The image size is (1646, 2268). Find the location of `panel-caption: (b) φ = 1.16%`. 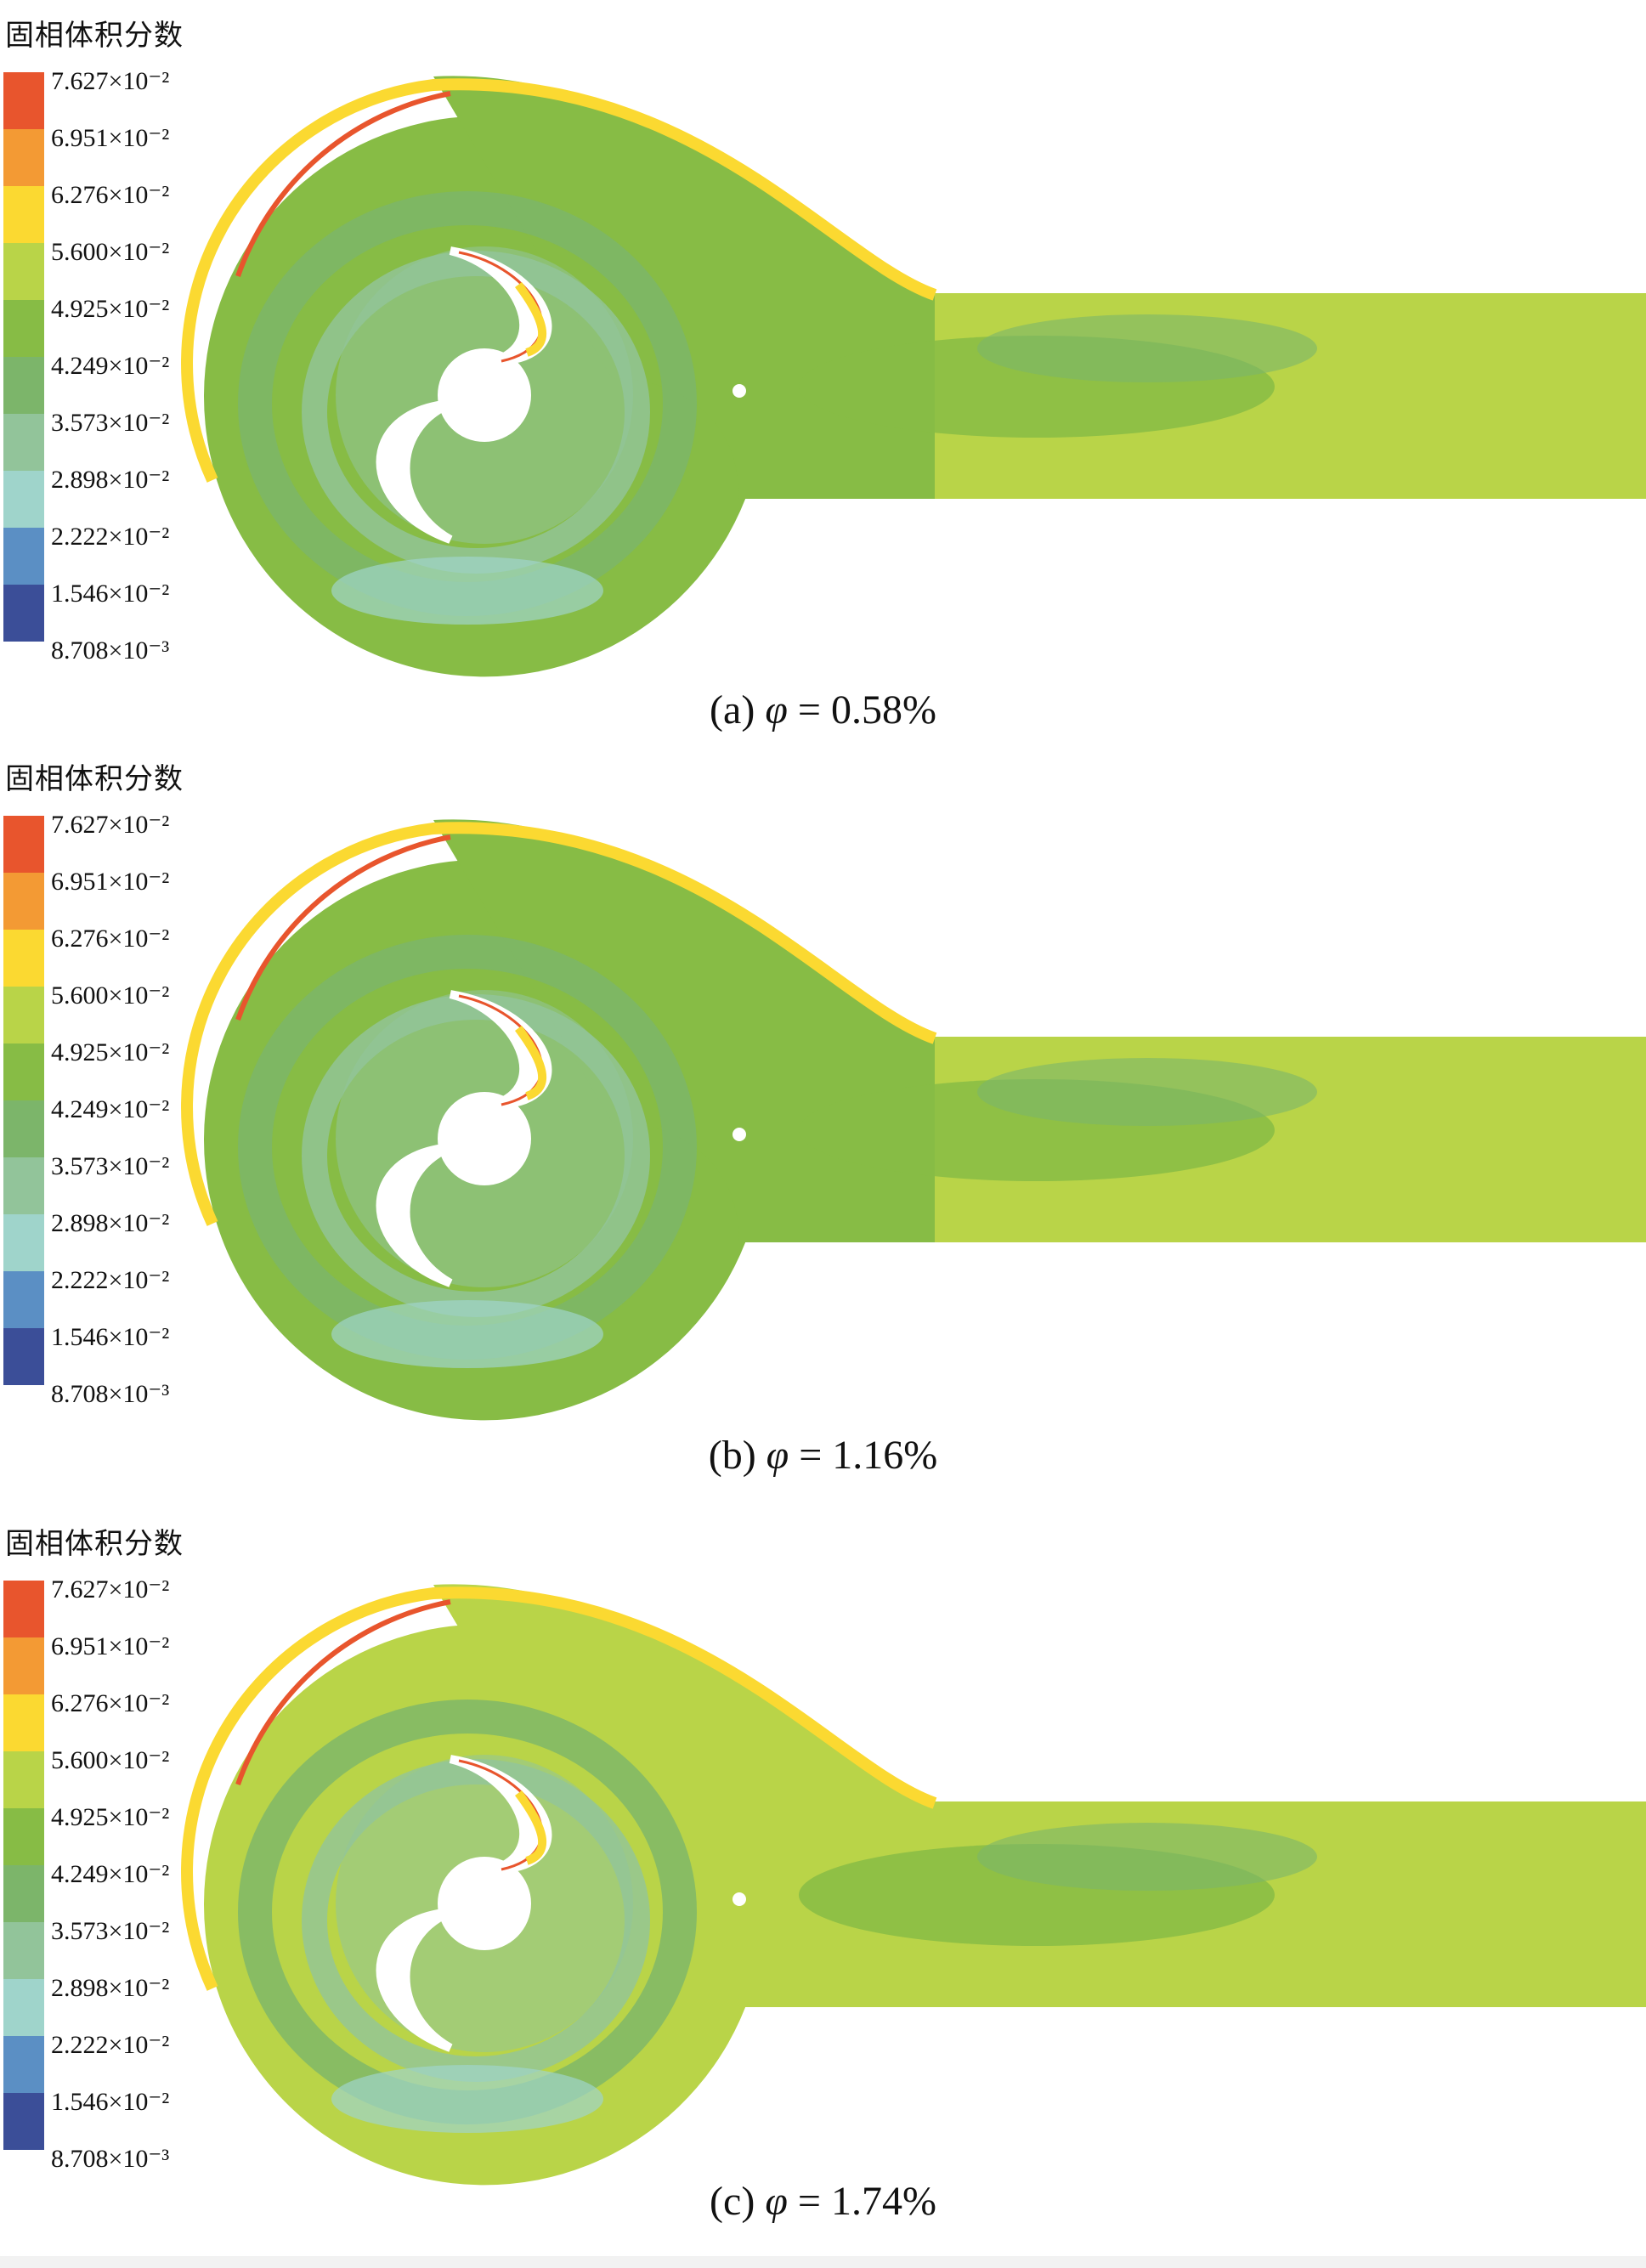

panel-caption: (b) φ = 1.16% is located at coordinates (823, 1455).